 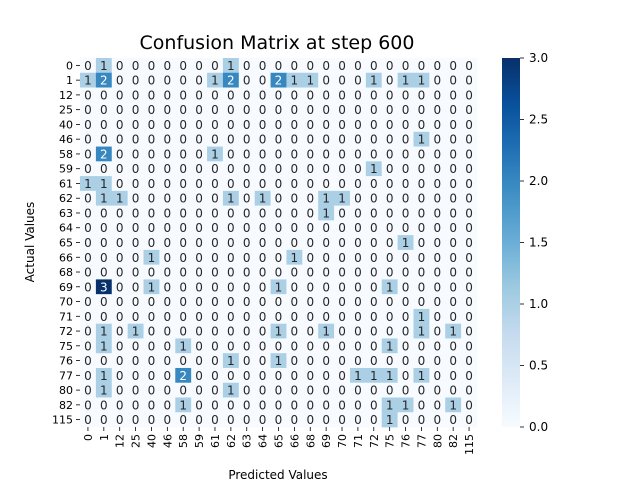 I want to click on row-tick-label: 115, so click(x=62, y=420).